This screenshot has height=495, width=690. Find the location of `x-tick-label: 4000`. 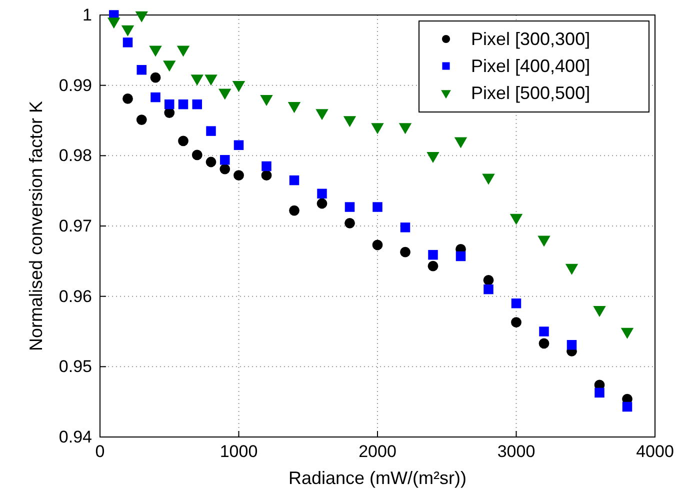

x-tick-label: 4000 is located at coordinates (655, 452).